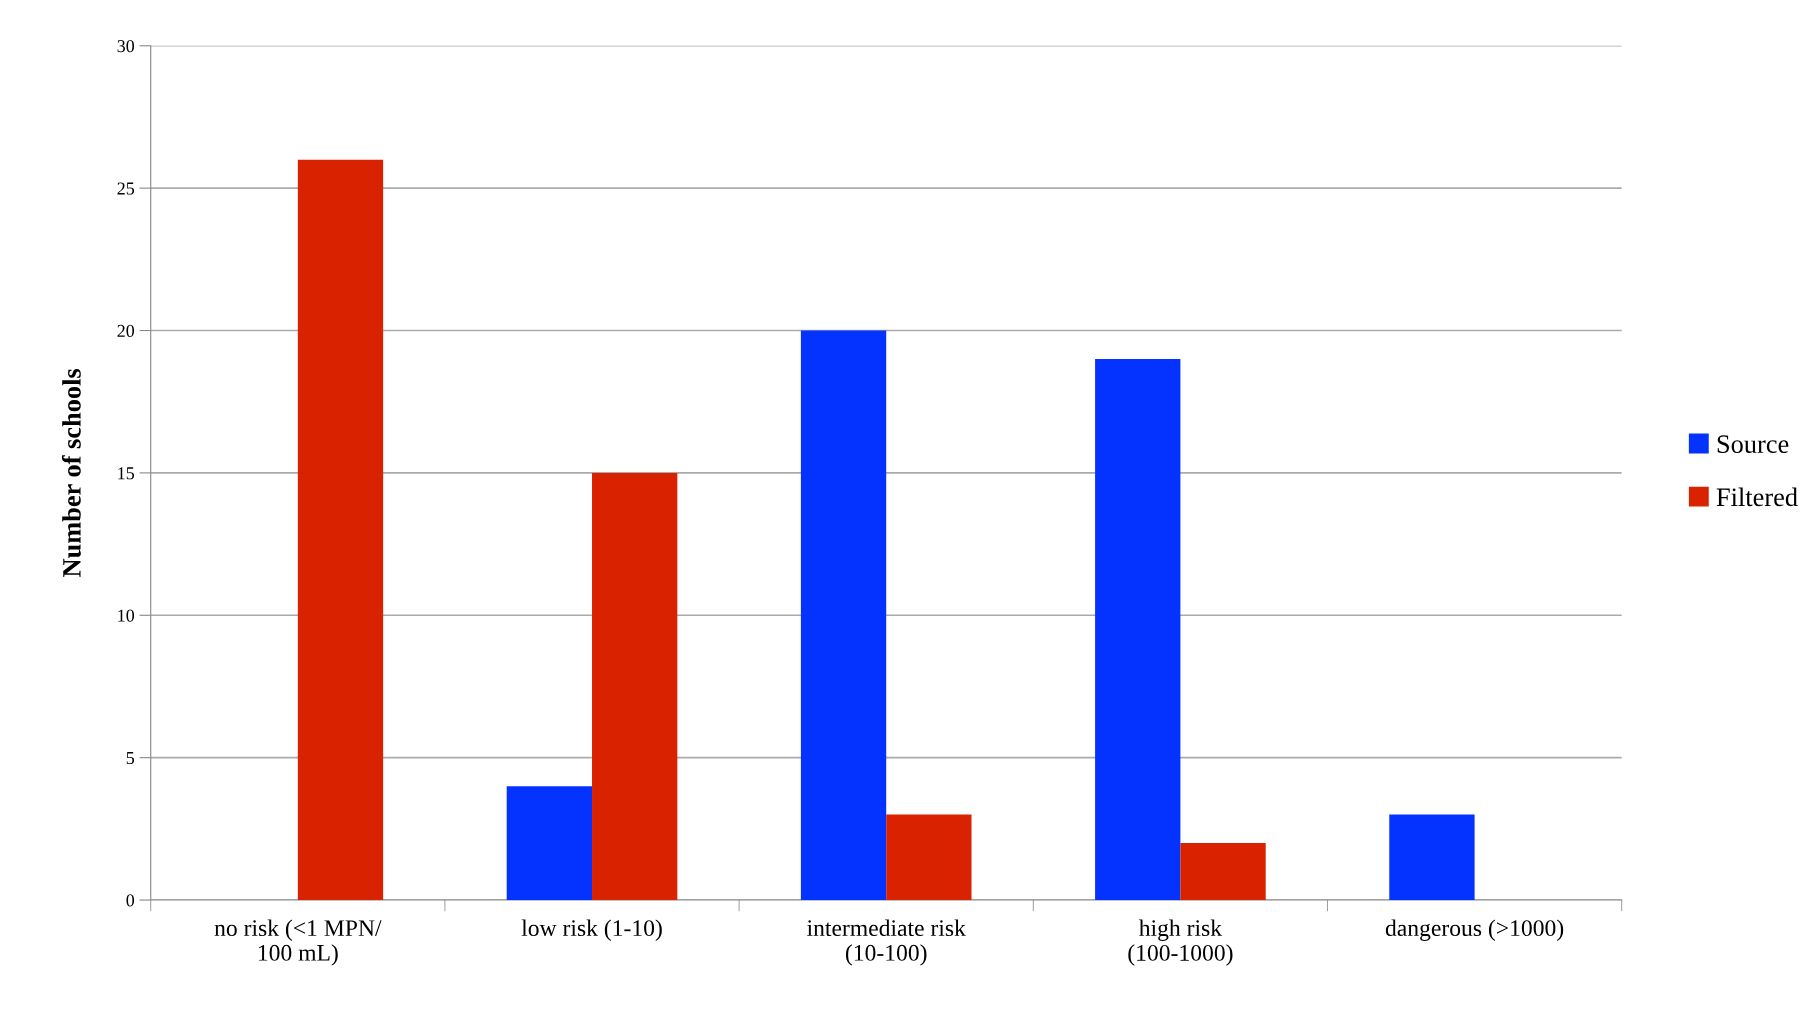  Describe the element at coordinates (130, 758) in the screenshot. I see `y-tick-label: 5` at that location.